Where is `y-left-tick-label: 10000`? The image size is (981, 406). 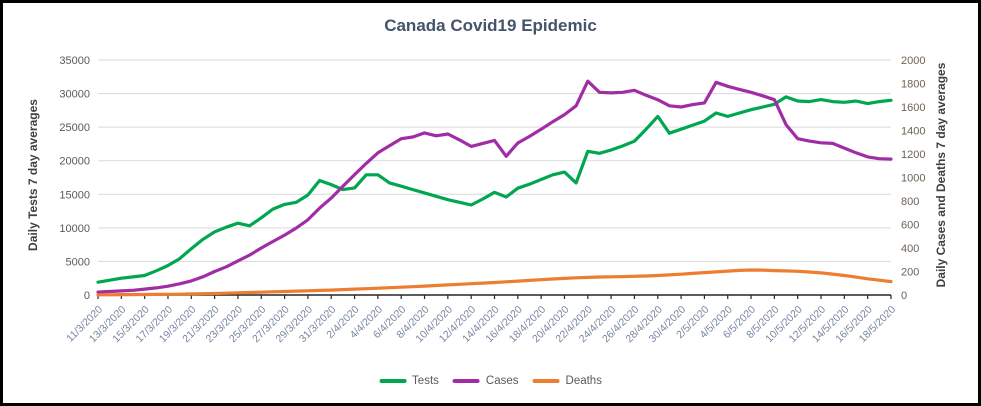 y-left-tick-label: 10000 is located at coordinates (74, 229).